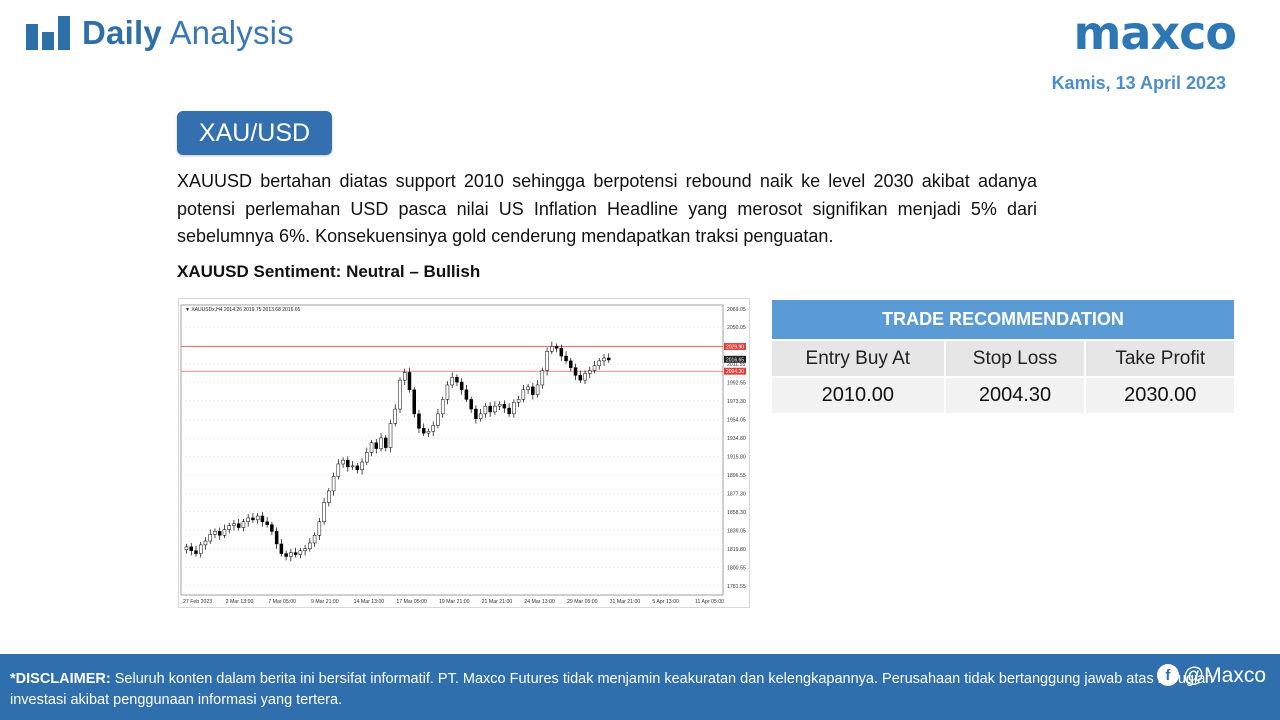 The width and height of the screenshot is (1280, 720). What do you see at coordinates (736, 457) in the screenshot?
I see `y-tick-label: 1915.80` at bounding box center [736, 457].